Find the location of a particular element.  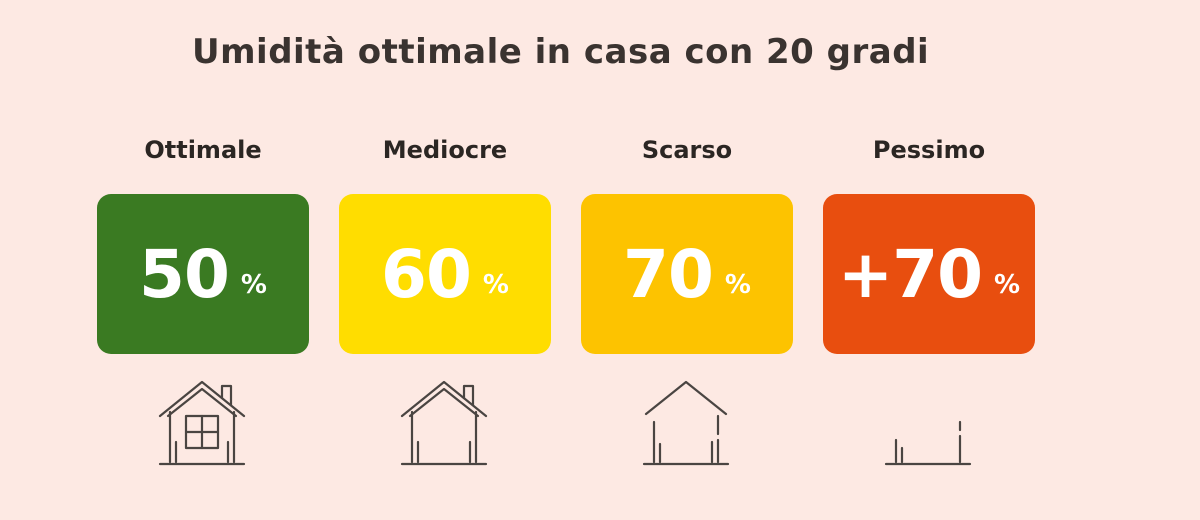

humidity-card: 70 % is located at coordinates (687, 274).